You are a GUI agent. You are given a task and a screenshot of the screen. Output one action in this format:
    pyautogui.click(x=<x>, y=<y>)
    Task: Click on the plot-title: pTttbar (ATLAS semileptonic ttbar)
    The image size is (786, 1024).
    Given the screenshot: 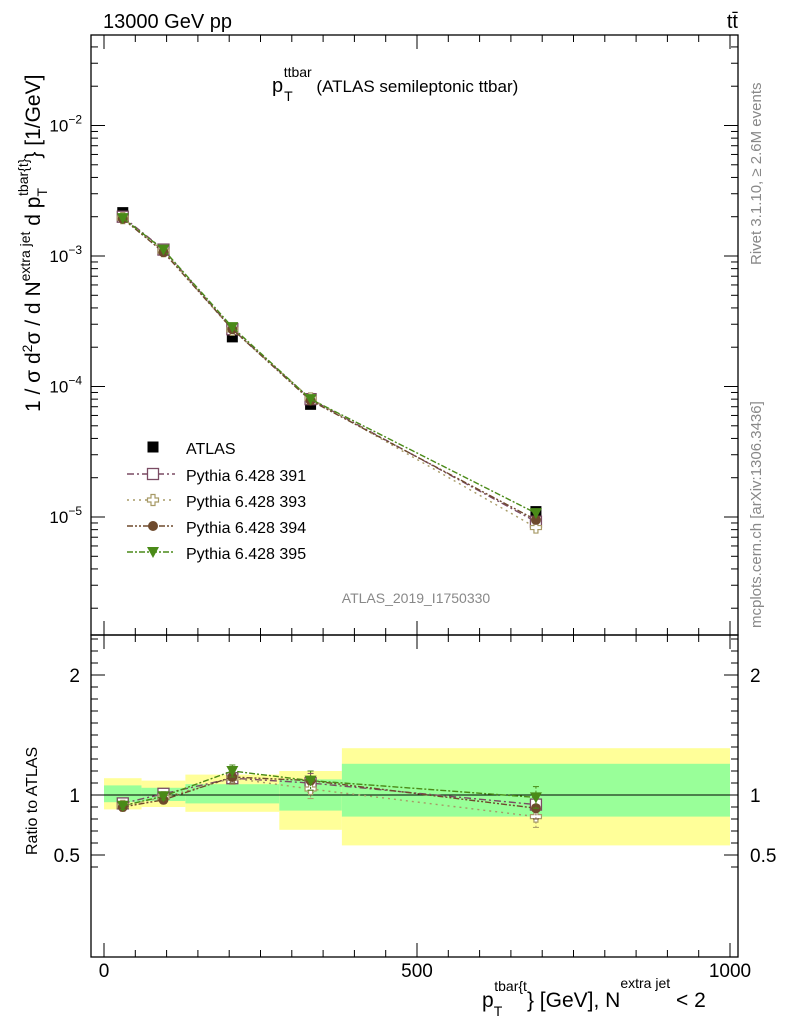 What is the action you would take?
    pyautogui.click(x=395, y=84)
    